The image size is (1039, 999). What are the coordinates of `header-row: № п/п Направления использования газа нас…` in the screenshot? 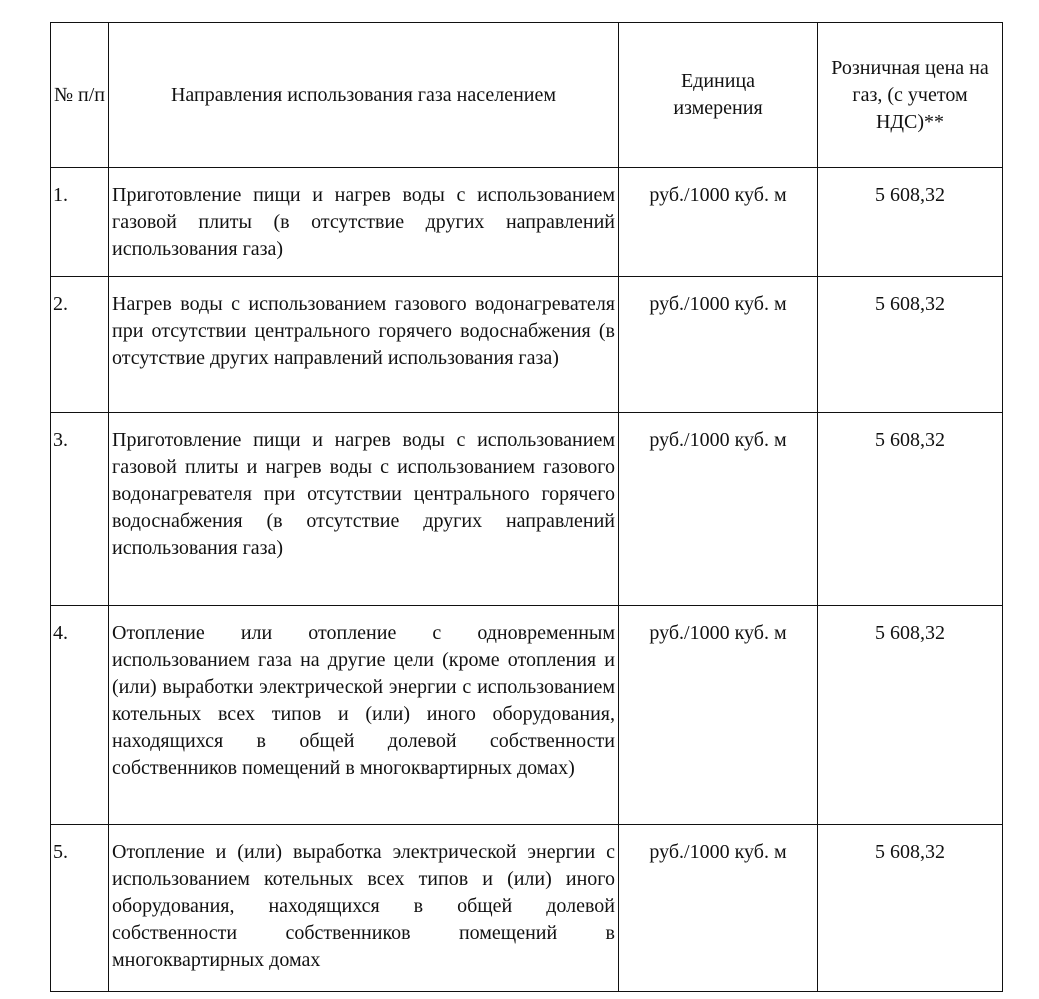 It's located at (526, 95).